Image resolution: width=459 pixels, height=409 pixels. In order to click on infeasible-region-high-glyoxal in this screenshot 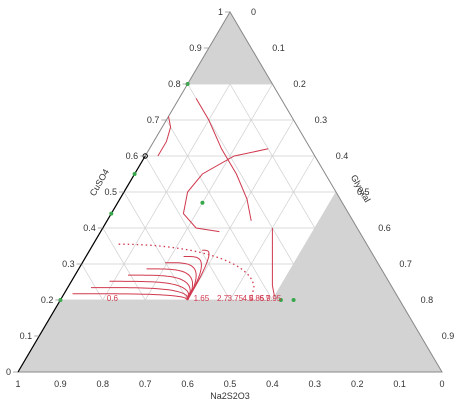, I will do `click(336, 246)`.